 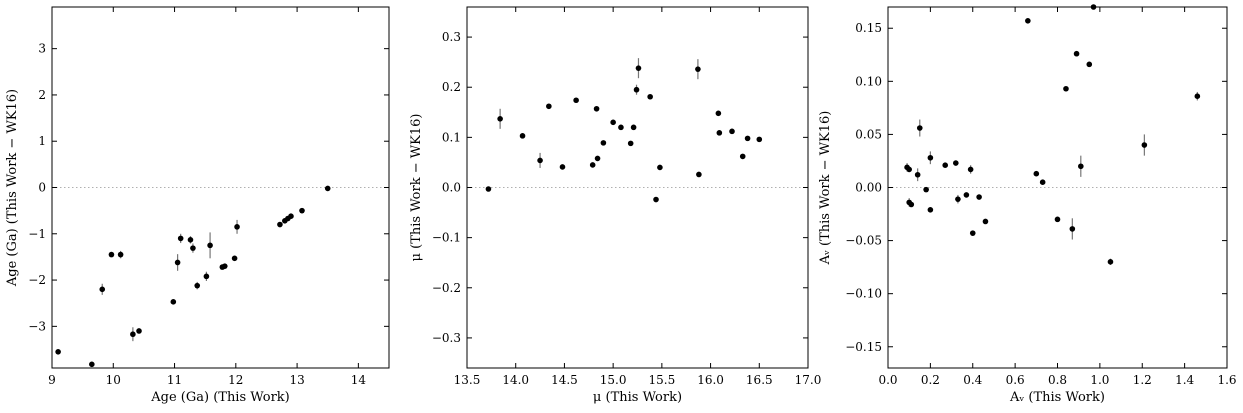 What do you see at coordinates (1057, 397) in the screenshot?
I see `chart2-xlabel: Aᵥ (This Work)` at bounding box center [1057, 397].